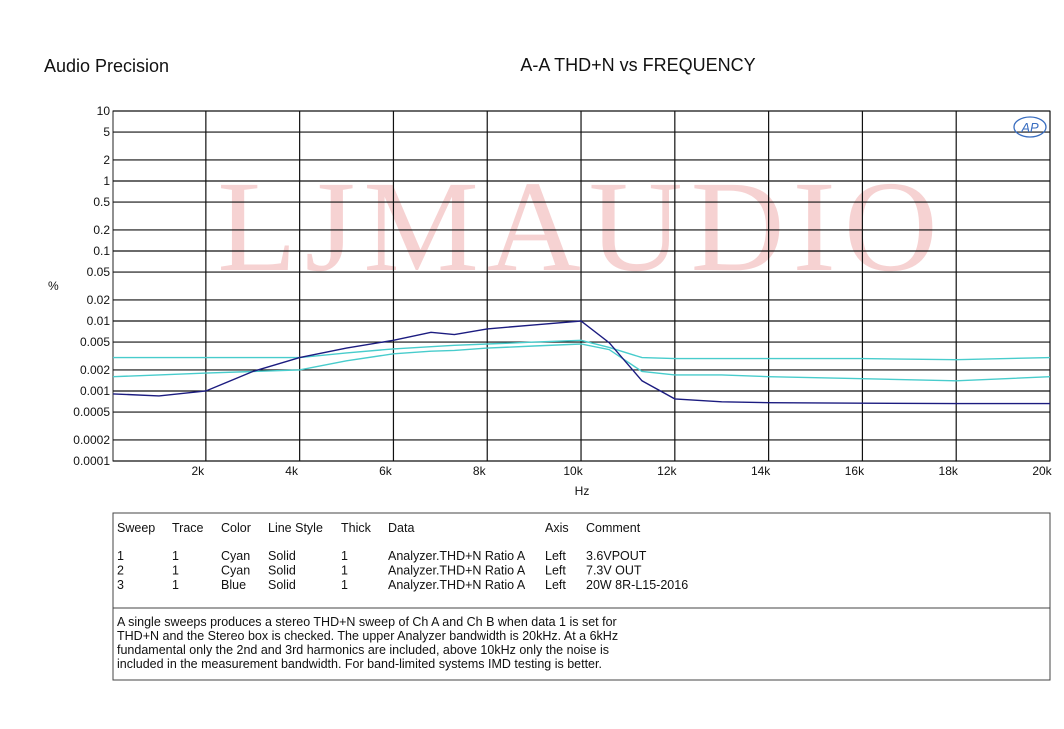 This screenshot has height=729, width=1064. Describe the element at coordinates (401, 528) in the screenshot. I see `table-header: Data` at that location.